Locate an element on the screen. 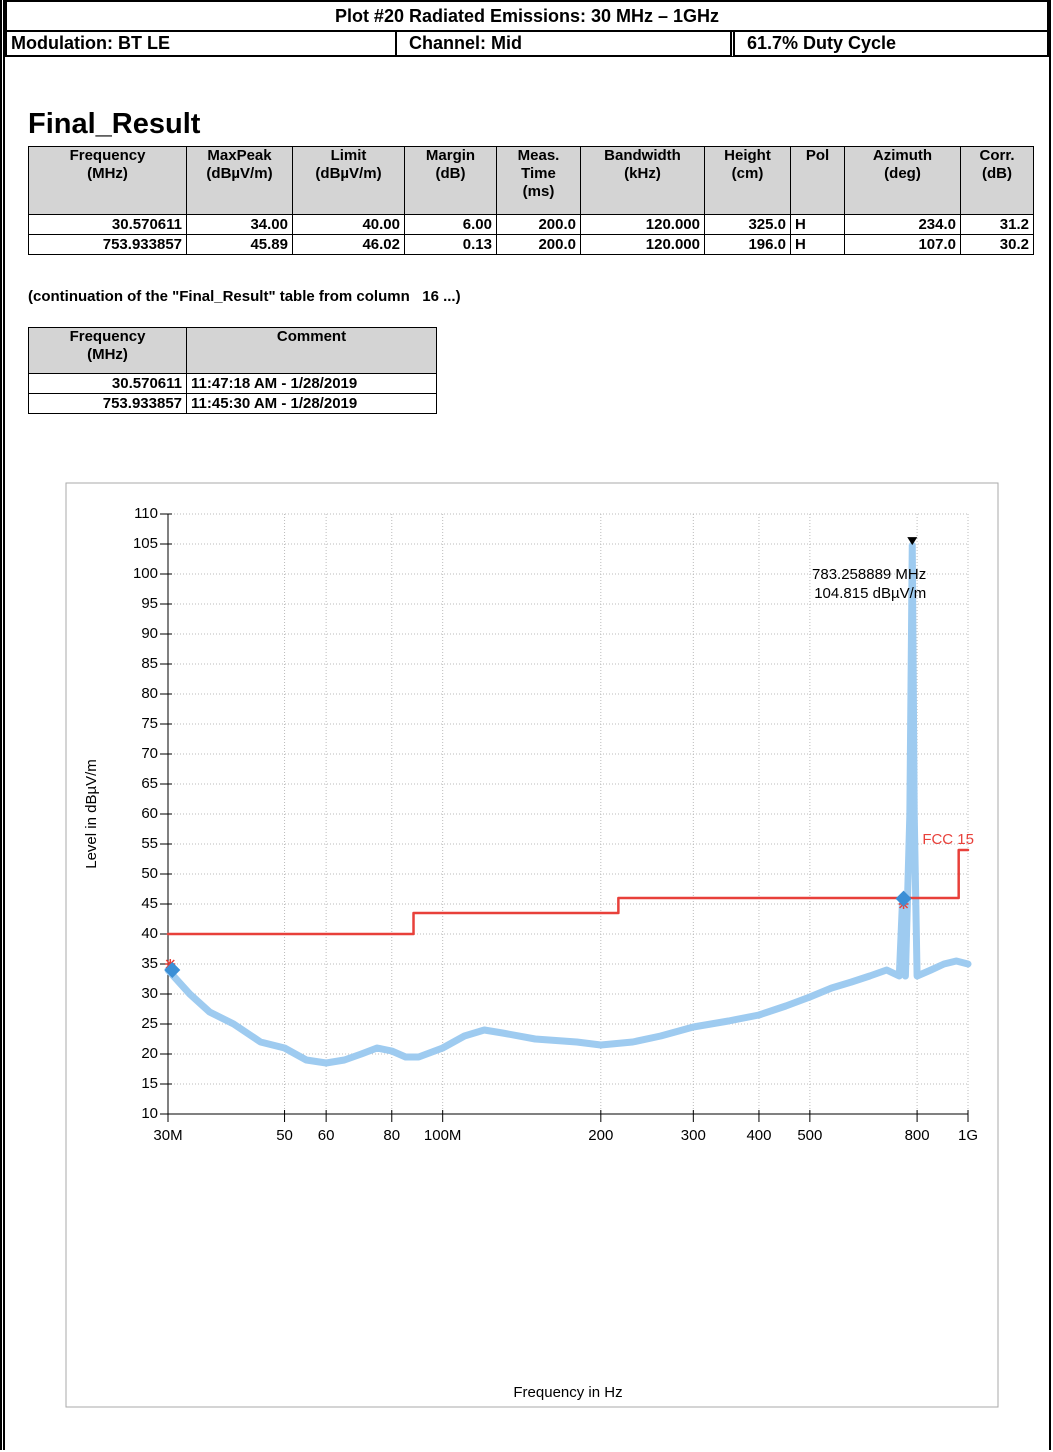 Image resolution: width=1053 pixels, height=1452 pixels. channel: Channel: Mid is located at coordinates (565, 43).